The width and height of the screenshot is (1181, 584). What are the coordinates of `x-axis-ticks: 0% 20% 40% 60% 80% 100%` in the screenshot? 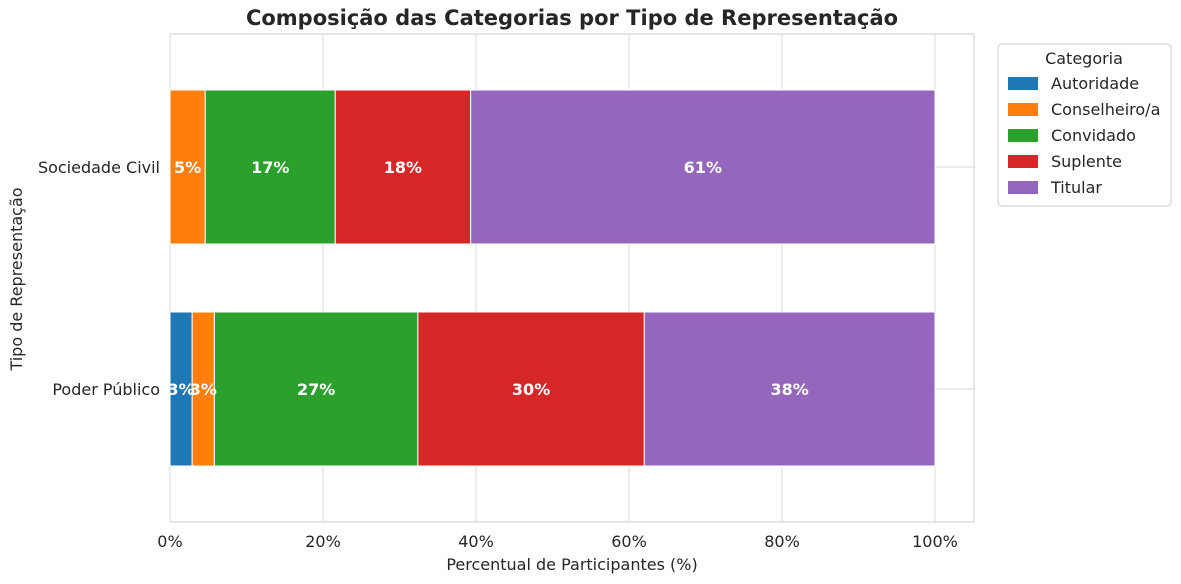 It's located at (557, 541).